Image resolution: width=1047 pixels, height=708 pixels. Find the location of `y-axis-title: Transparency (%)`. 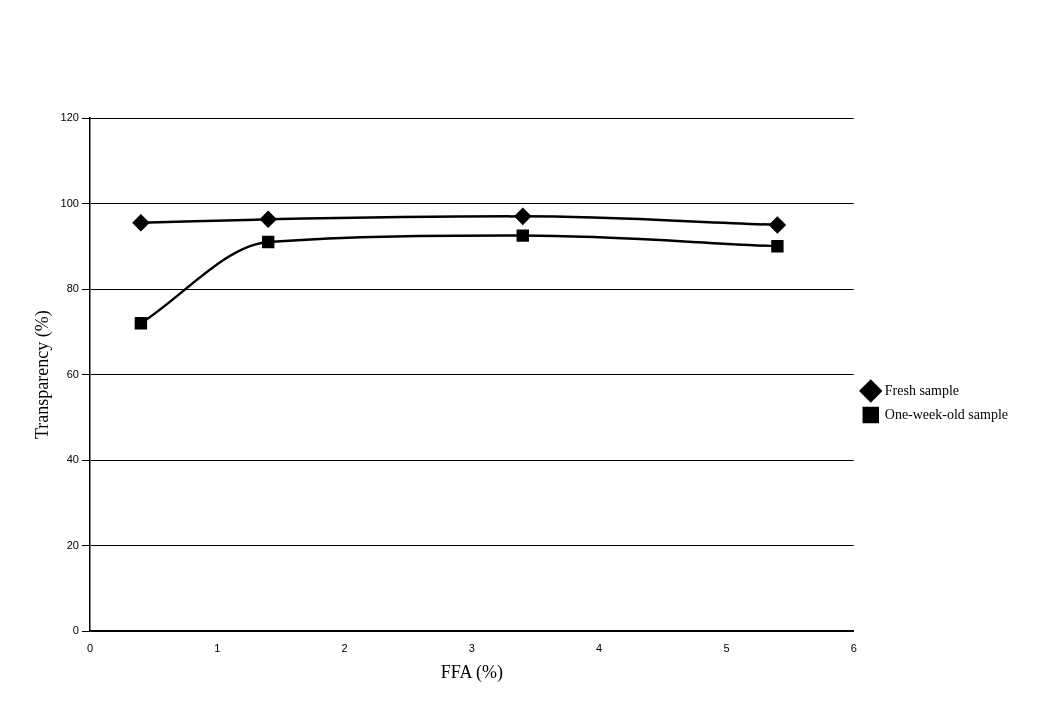

y-axis-title: Transparency (%) is located at coordinates (42, 374).